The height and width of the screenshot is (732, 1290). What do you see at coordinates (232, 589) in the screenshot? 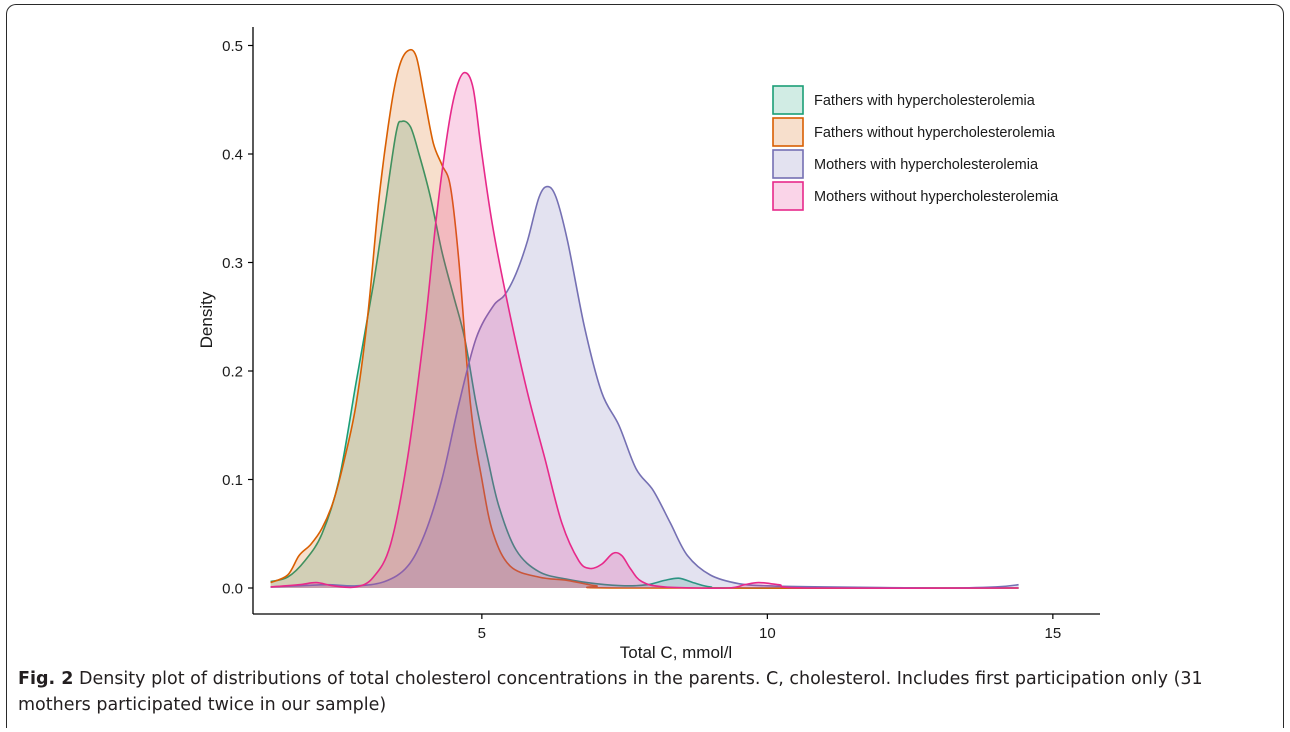
I see `y-tick-label: 0.0` at bounding box center [232, 589].